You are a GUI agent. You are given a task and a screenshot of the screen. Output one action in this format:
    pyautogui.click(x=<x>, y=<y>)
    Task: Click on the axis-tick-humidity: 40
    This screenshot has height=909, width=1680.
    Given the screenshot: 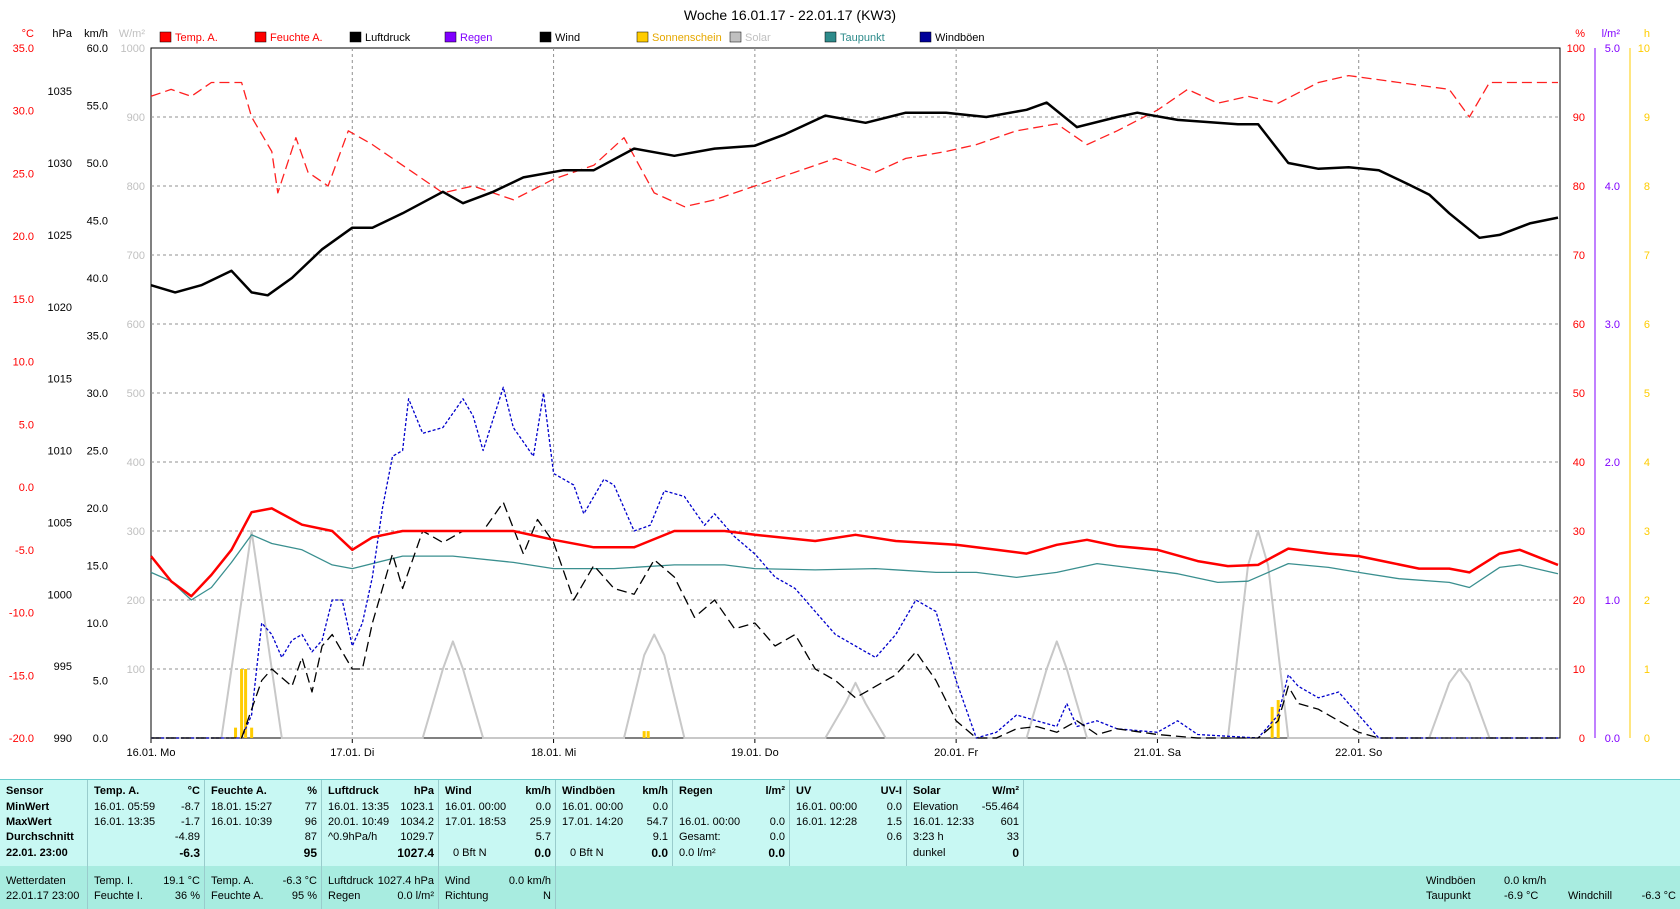 What is the action you would take?
    pyautogui.click(x=1579, y=463)
    